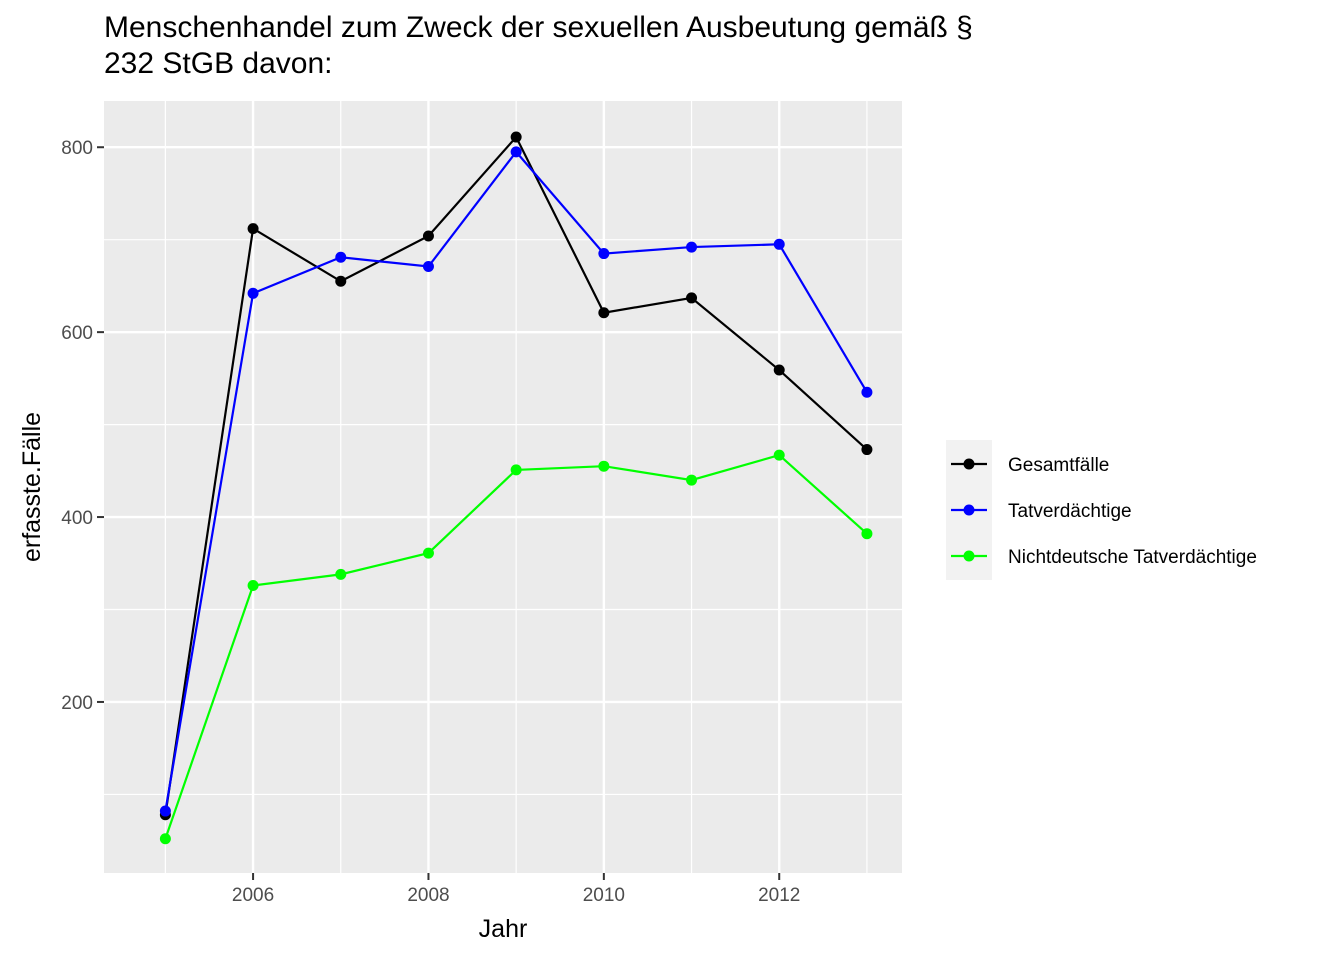 The width and height of the screenshot is (1344, 960). Describe the element at coordinates (77, 518) in the screenshot. I see `y-tick-label: 400` at that location.